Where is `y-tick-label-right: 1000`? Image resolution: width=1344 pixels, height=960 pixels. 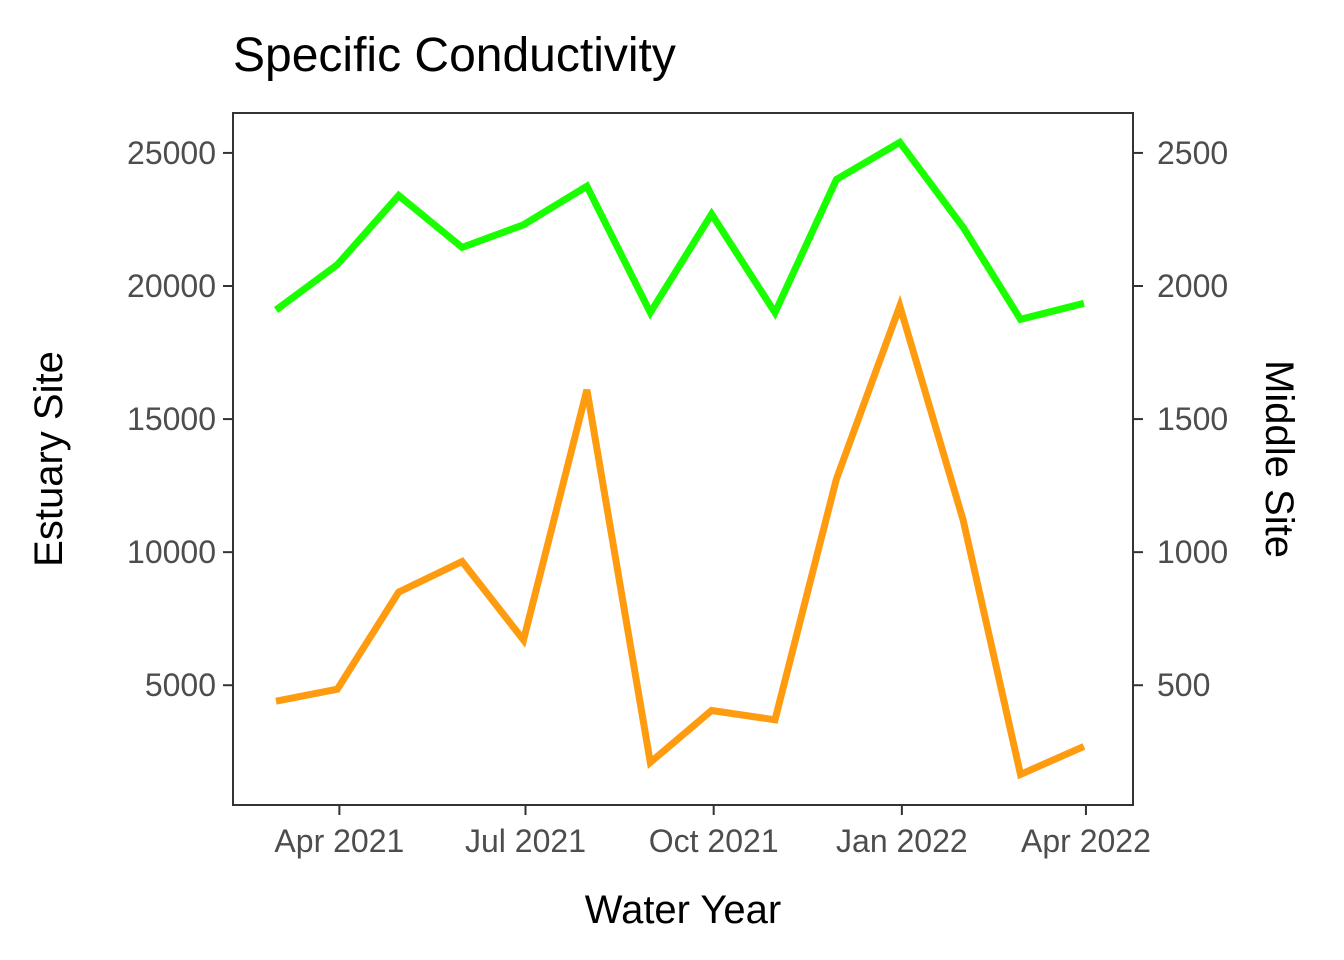
y-tick-label-right: 1000 is located at coordinates (1192, 552).